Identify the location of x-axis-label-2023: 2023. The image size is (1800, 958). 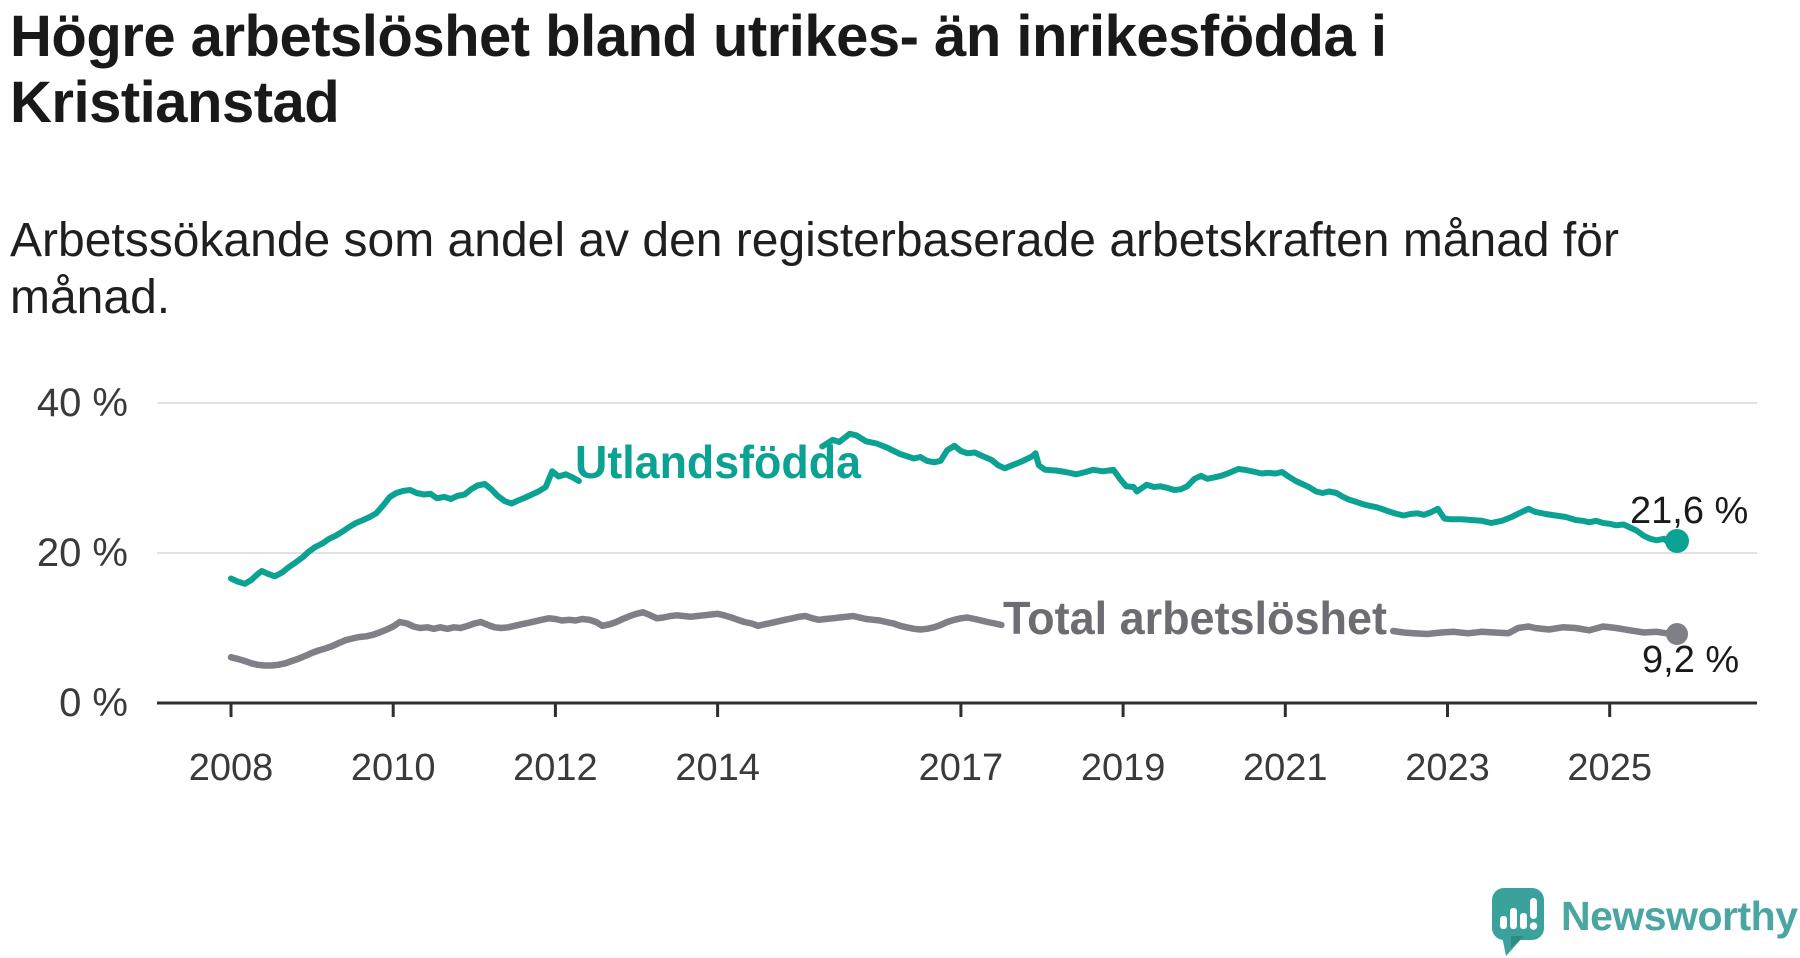
(1447, 768).